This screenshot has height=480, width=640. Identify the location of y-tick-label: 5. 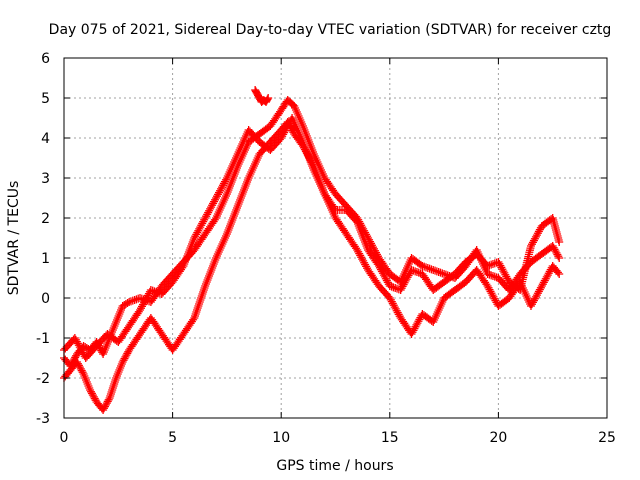
(45, 99).